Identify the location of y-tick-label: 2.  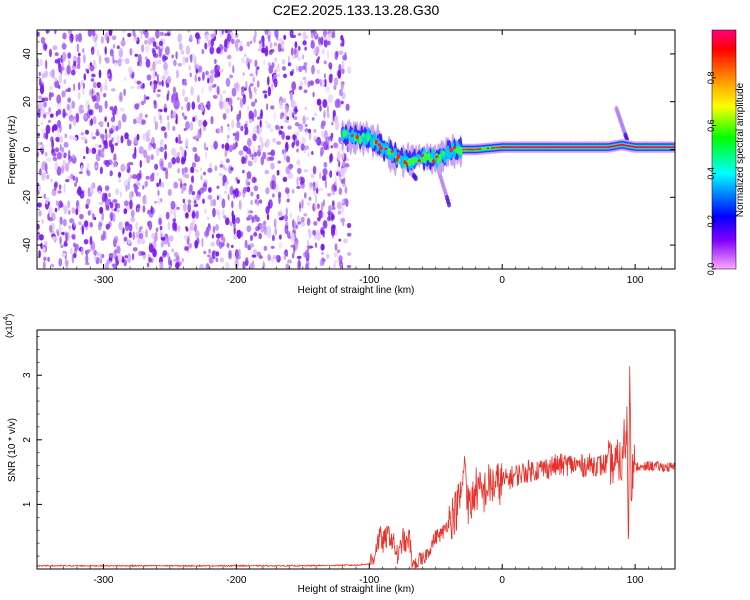
(27, 440).